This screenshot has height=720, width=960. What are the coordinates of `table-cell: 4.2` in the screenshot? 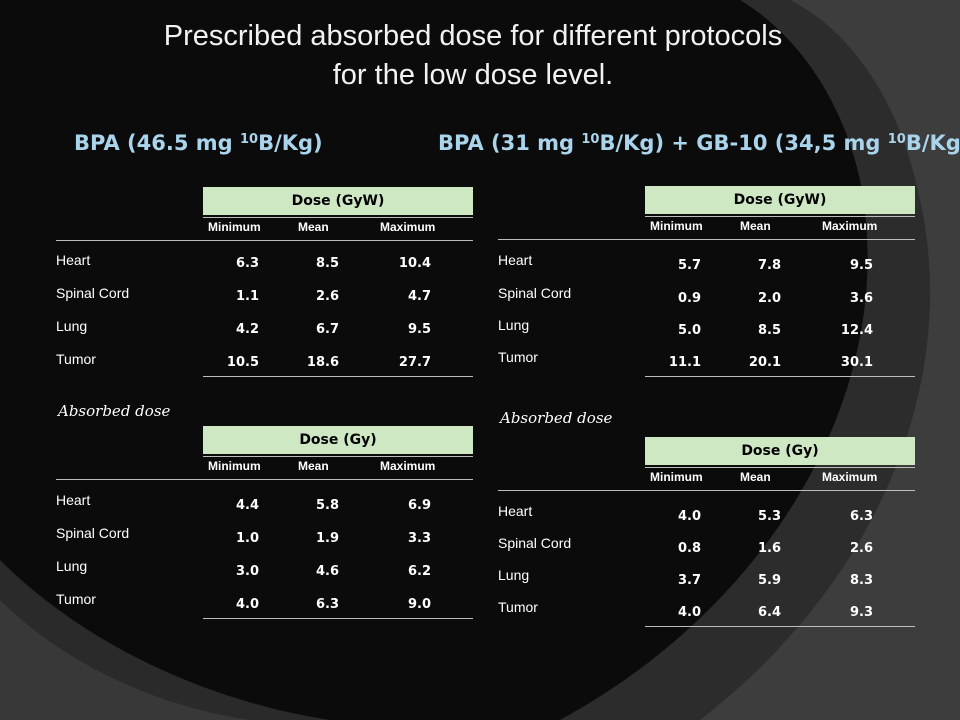 It's located at (247, 329).